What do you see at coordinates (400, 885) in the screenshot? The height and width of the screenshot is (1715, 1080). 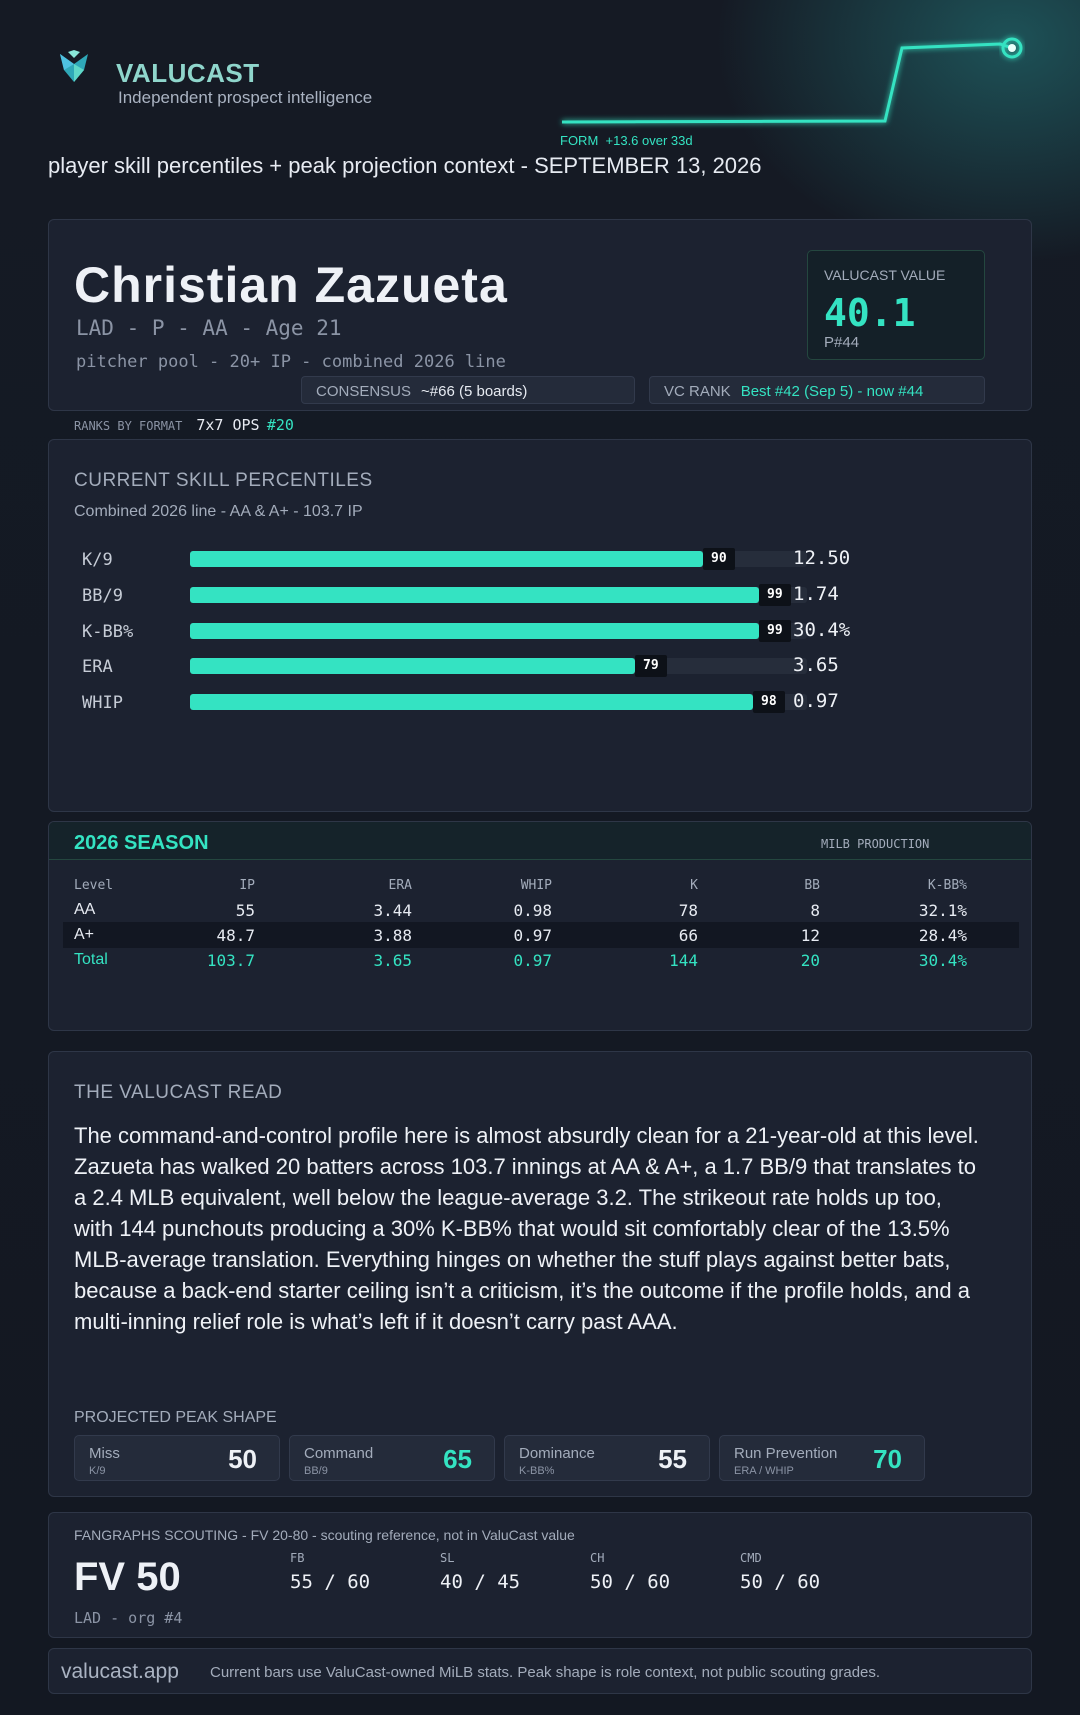 I see `column-header: ERA` at bounding box center [400, 885].